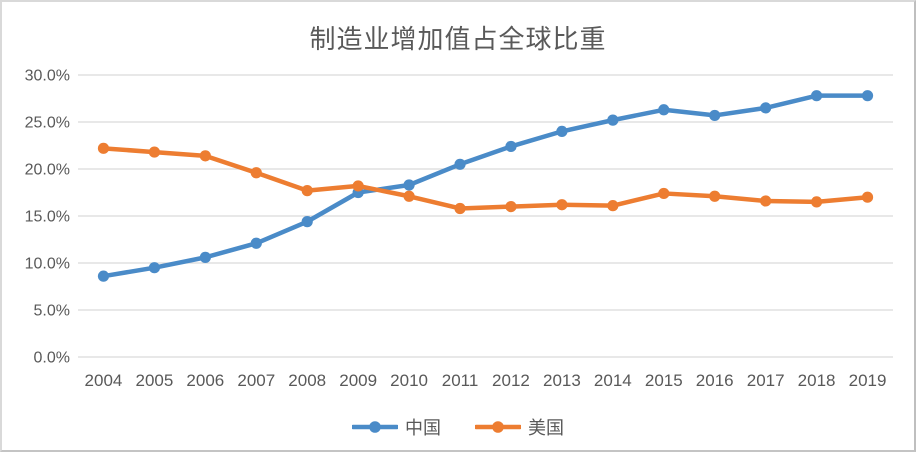  Describe the element at coordinates (613, 380) in the screenshot. I see `x-tick-label: 2014` at that location.